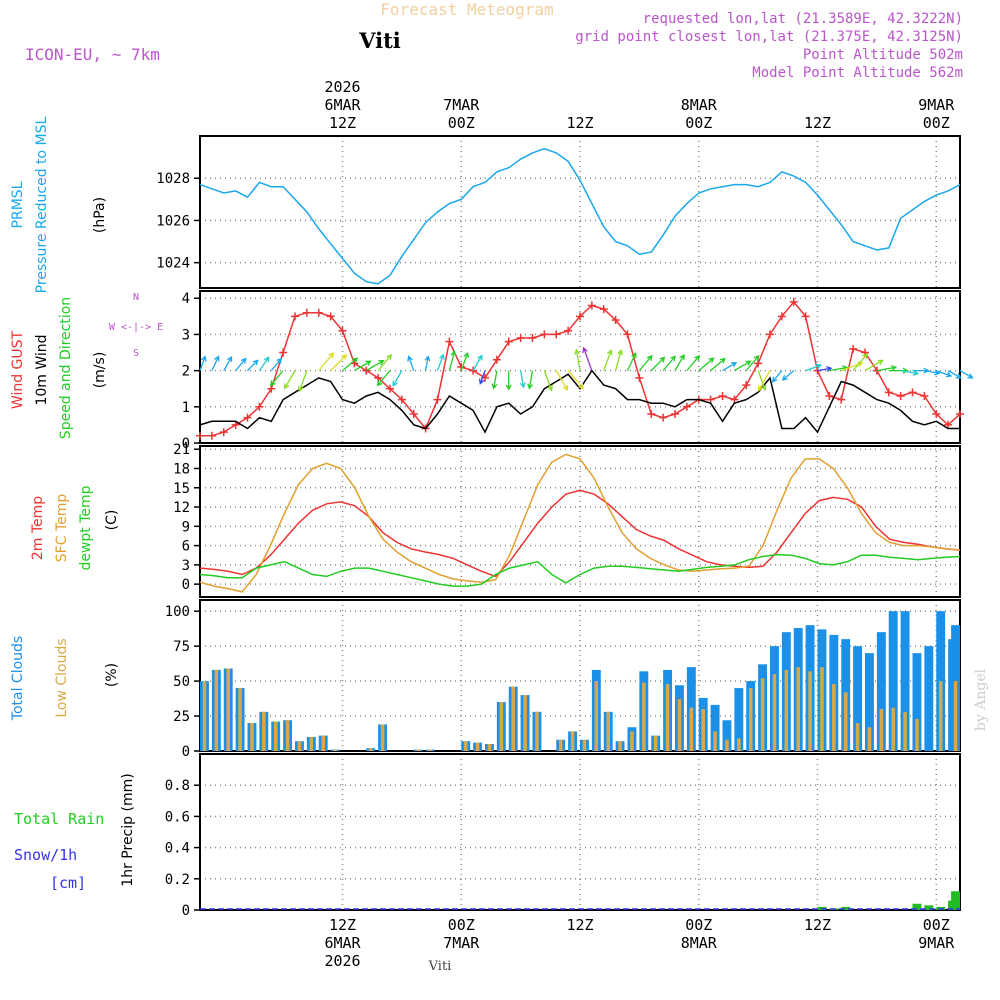  Describe the element at coordinates (936, 105) in the screenshot. I see `top-time-label-5-0: 9MAR` at that location.